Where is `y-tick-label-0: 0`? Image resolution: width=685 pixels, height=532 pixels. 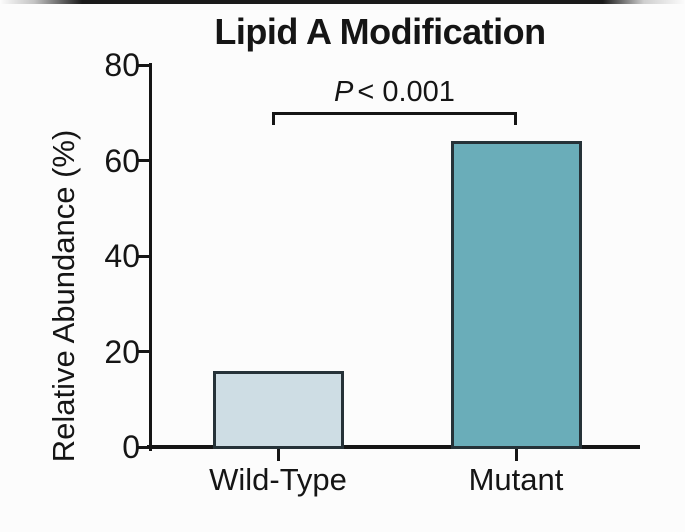 y-tick-label-0: 0 is located at coordinates (131, 447).